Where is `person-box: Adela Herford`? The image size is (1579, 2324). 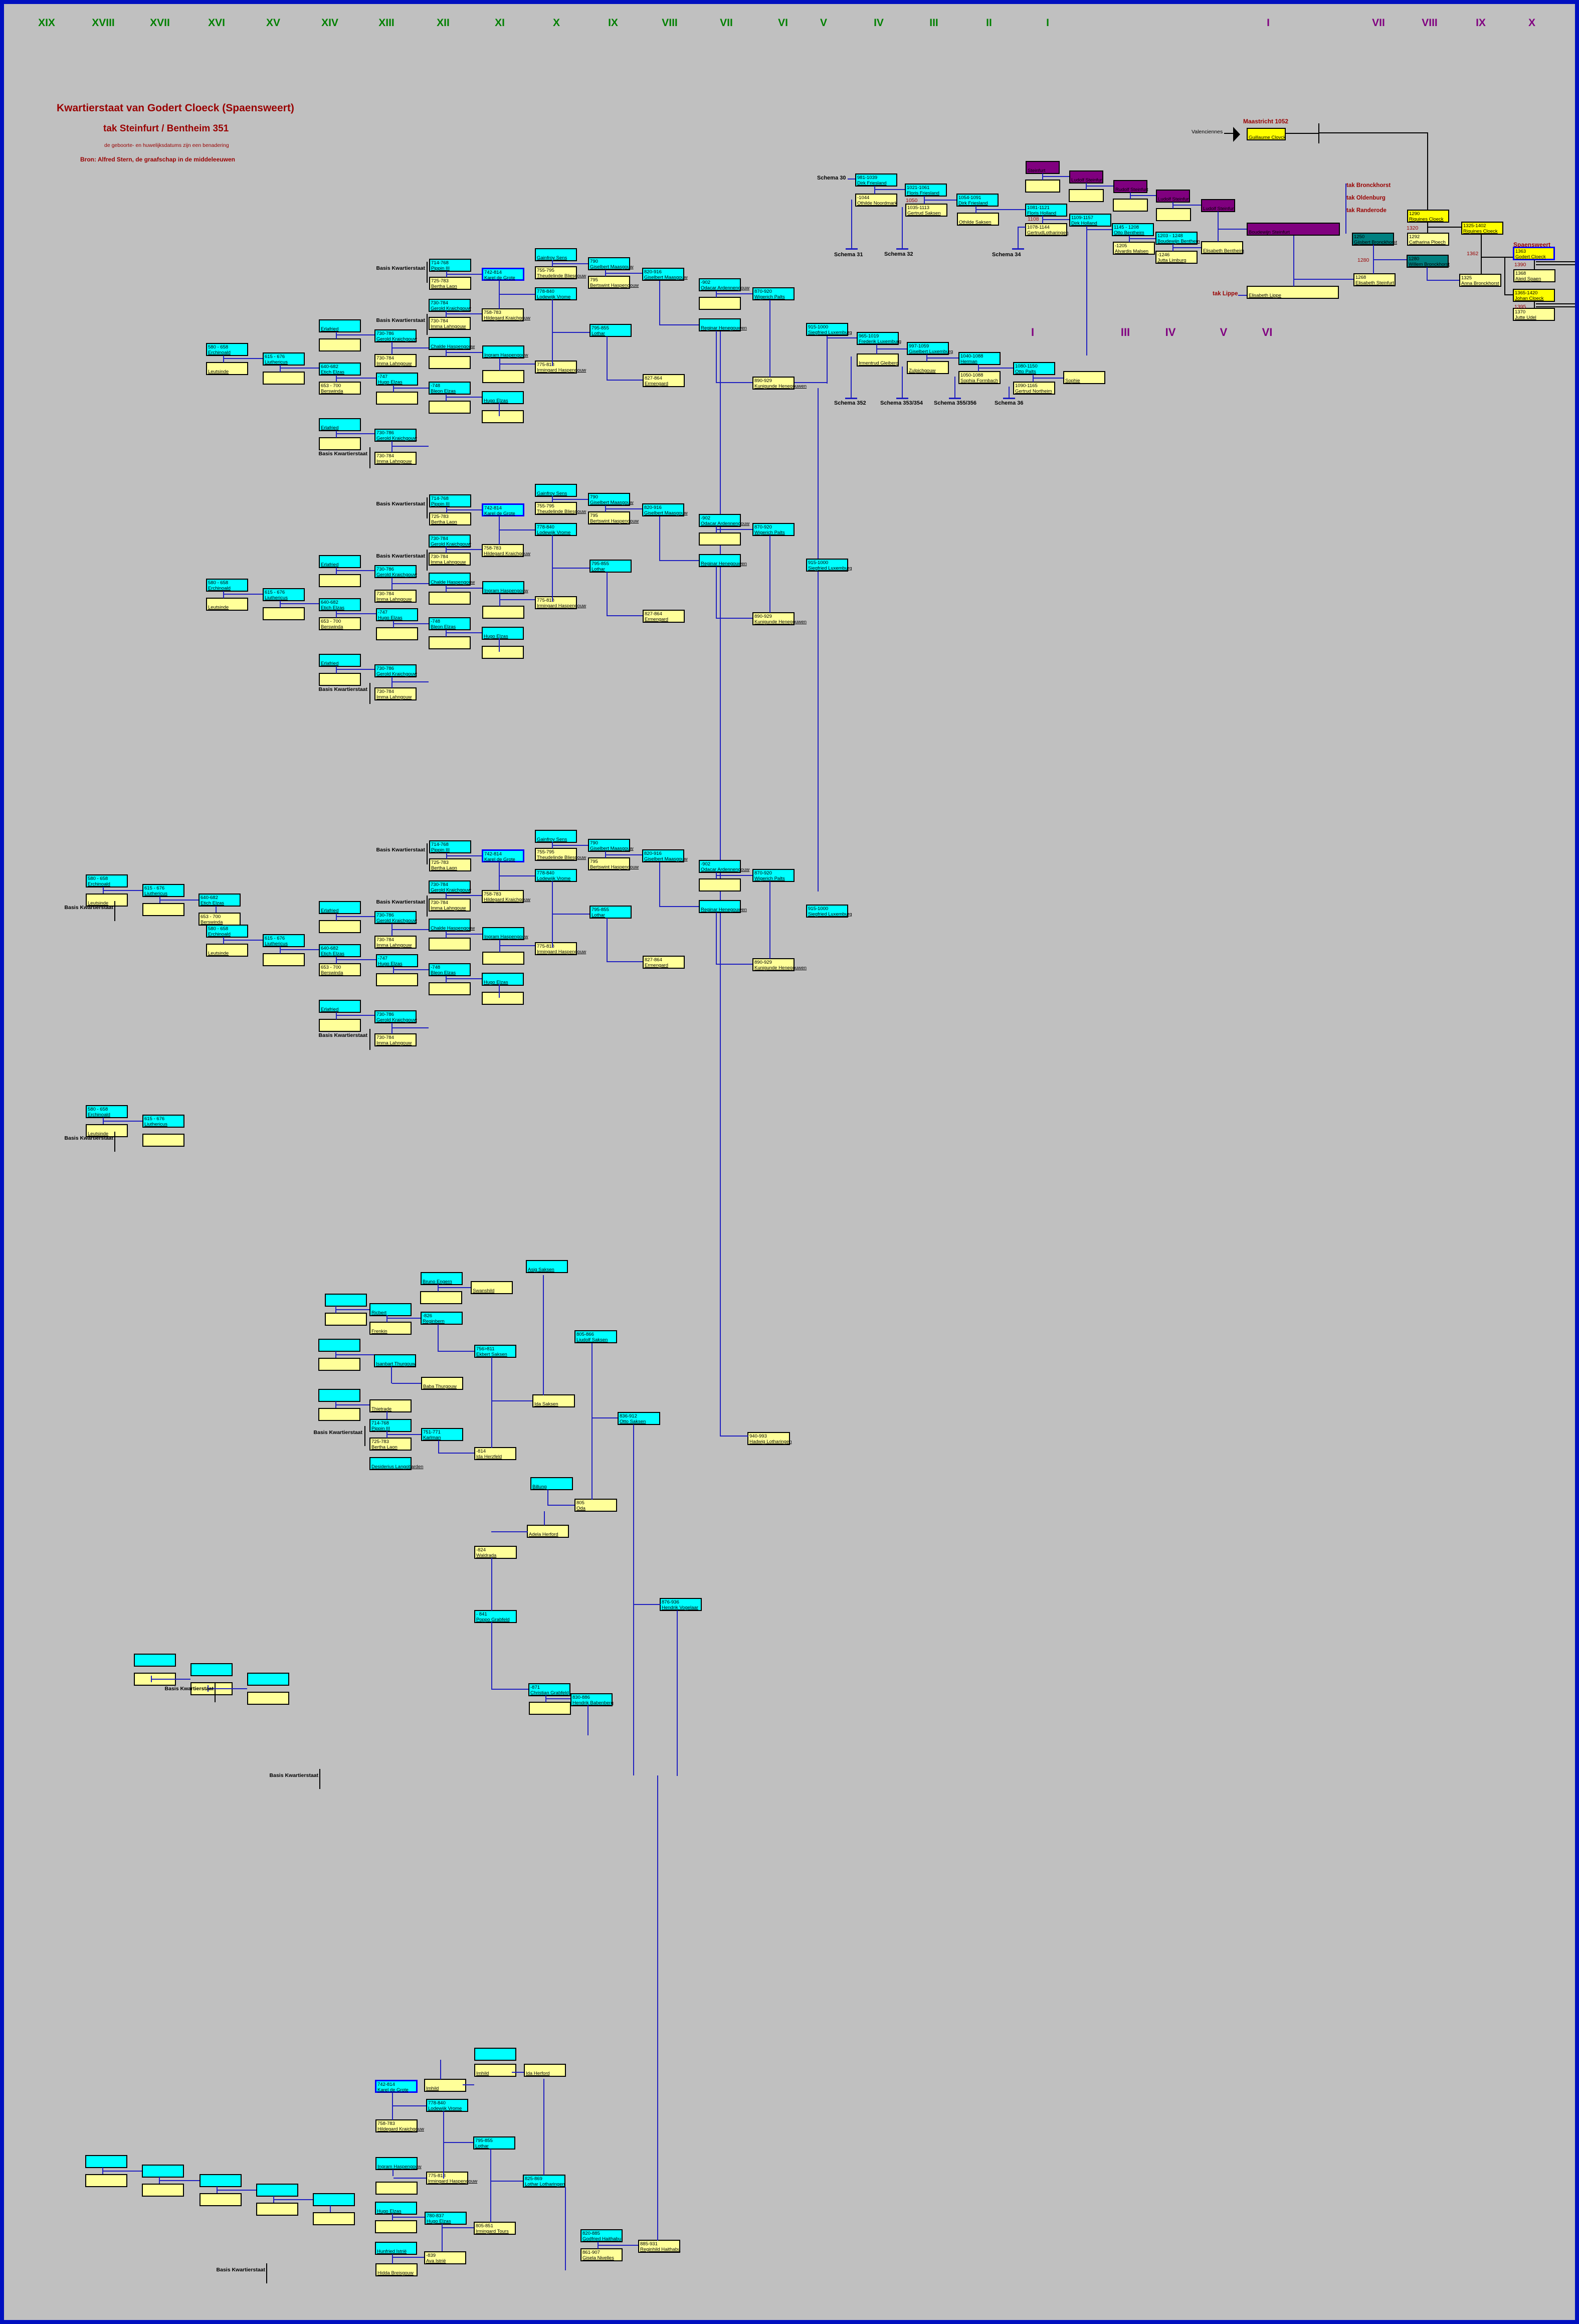
person-box: Adela Herford is located at coordinates (548, 1531).